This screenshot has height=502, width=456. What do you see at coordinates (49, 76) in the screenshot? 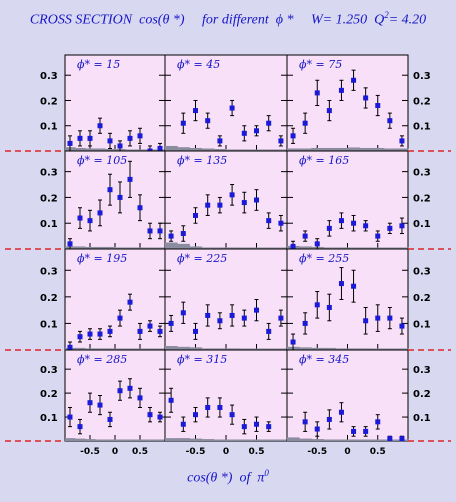
I see `y-tick-label: 0.3` at bounding box center [49, 76].